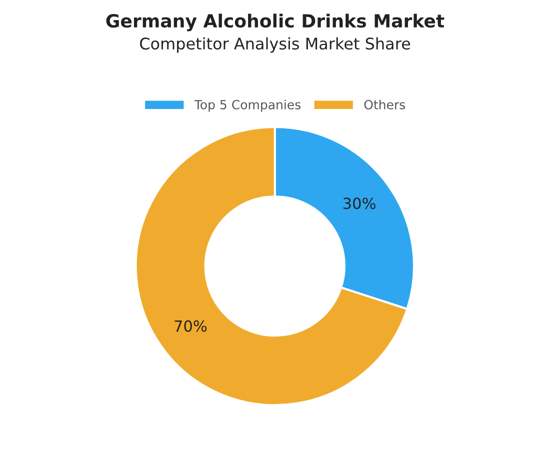  I want to click on chart-title: Germany Alcoholic Drinks Market, so click(275, 23).